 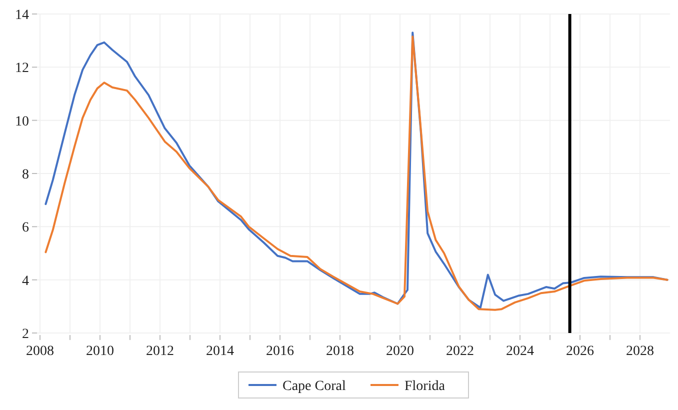 I want to click on x-tick-label: 2008, so click(x=40, y=351).